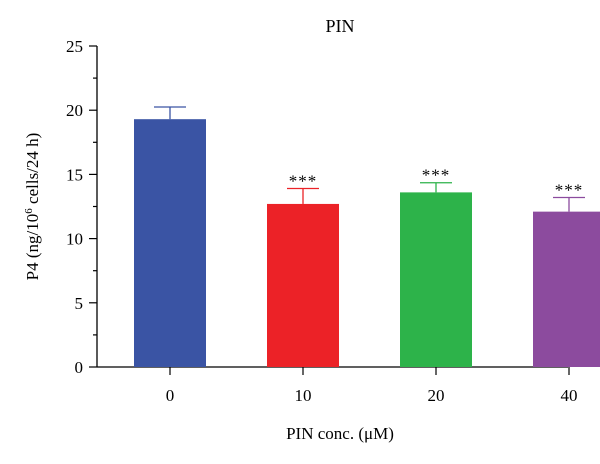  I want to click on y-axis-title-superscript: 6, so click(29, 211).